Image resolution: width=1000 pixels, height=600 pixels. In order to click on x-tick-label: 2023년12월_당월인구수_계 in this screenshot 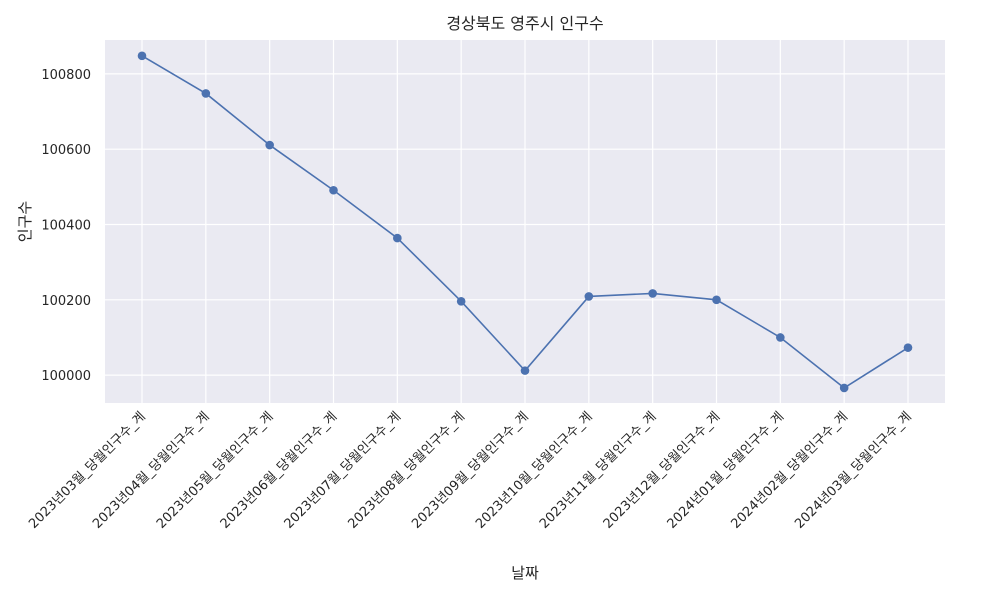, I will do `click(662, 470)`.